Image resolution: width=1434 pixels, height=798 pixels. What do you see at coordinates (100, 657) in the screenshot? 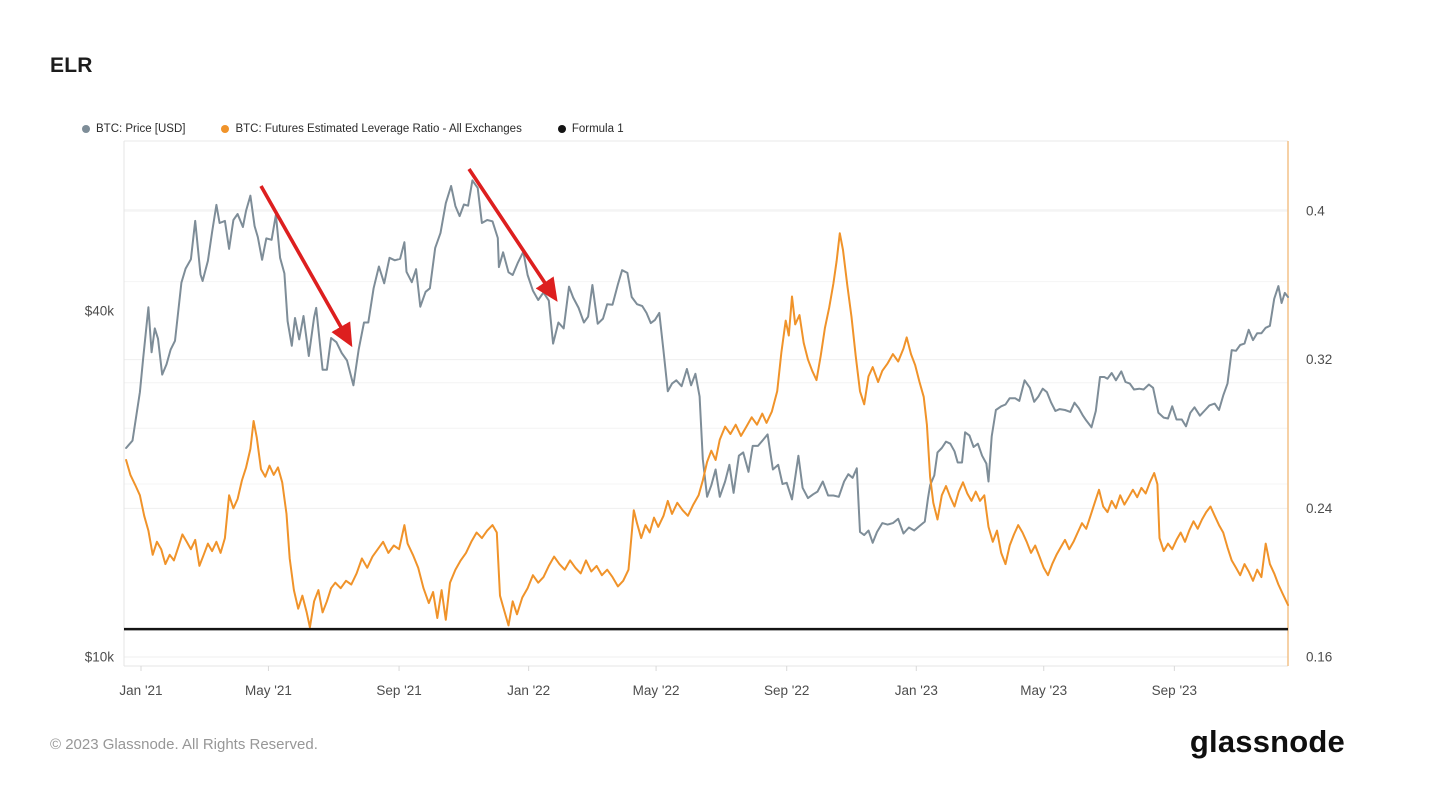
I see `y-left-tick-label: $10k` at bounding box center [100, 657].